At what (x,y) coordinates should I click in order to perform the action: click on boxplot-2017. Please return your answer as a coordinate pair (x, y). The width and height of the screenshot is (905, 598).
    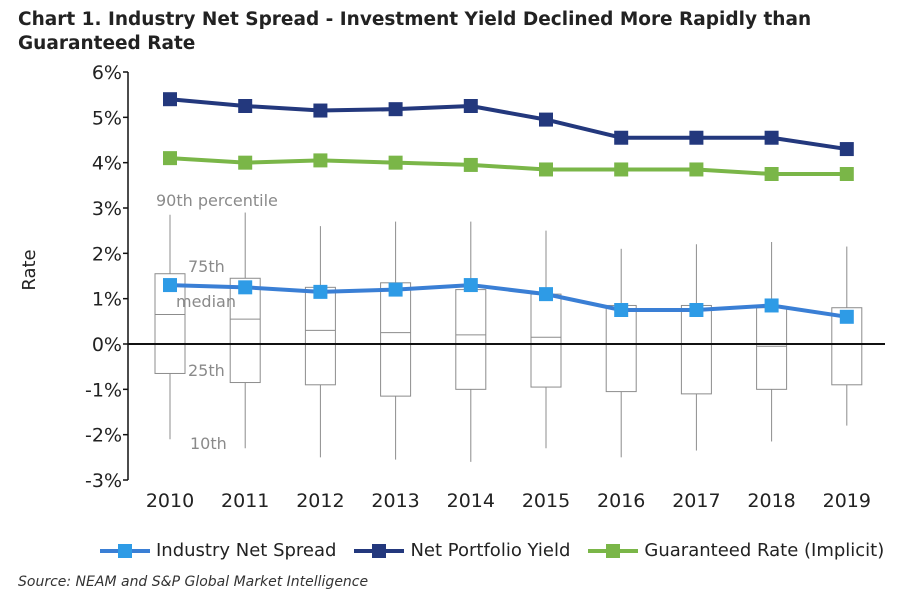
    Looking at the image, I should click on (696, 347).